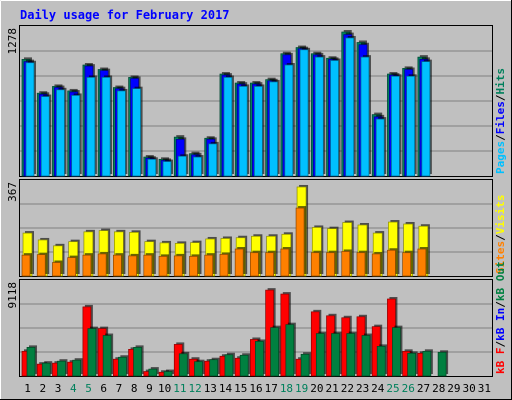  What do you see at coordinates (27, 388) in the screenshot?
I see `x-tick-label: 1` at bounding box center [27, 388].